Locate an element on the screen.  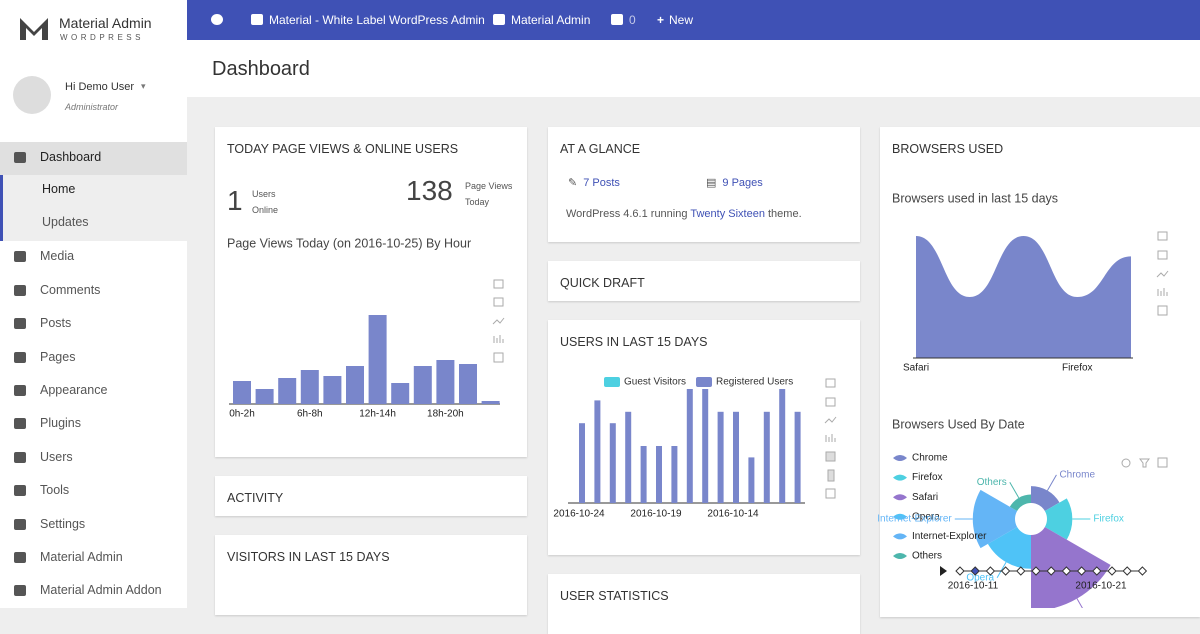
pages-link: ▤ 9 Pages is located at coordinates (734, 183).